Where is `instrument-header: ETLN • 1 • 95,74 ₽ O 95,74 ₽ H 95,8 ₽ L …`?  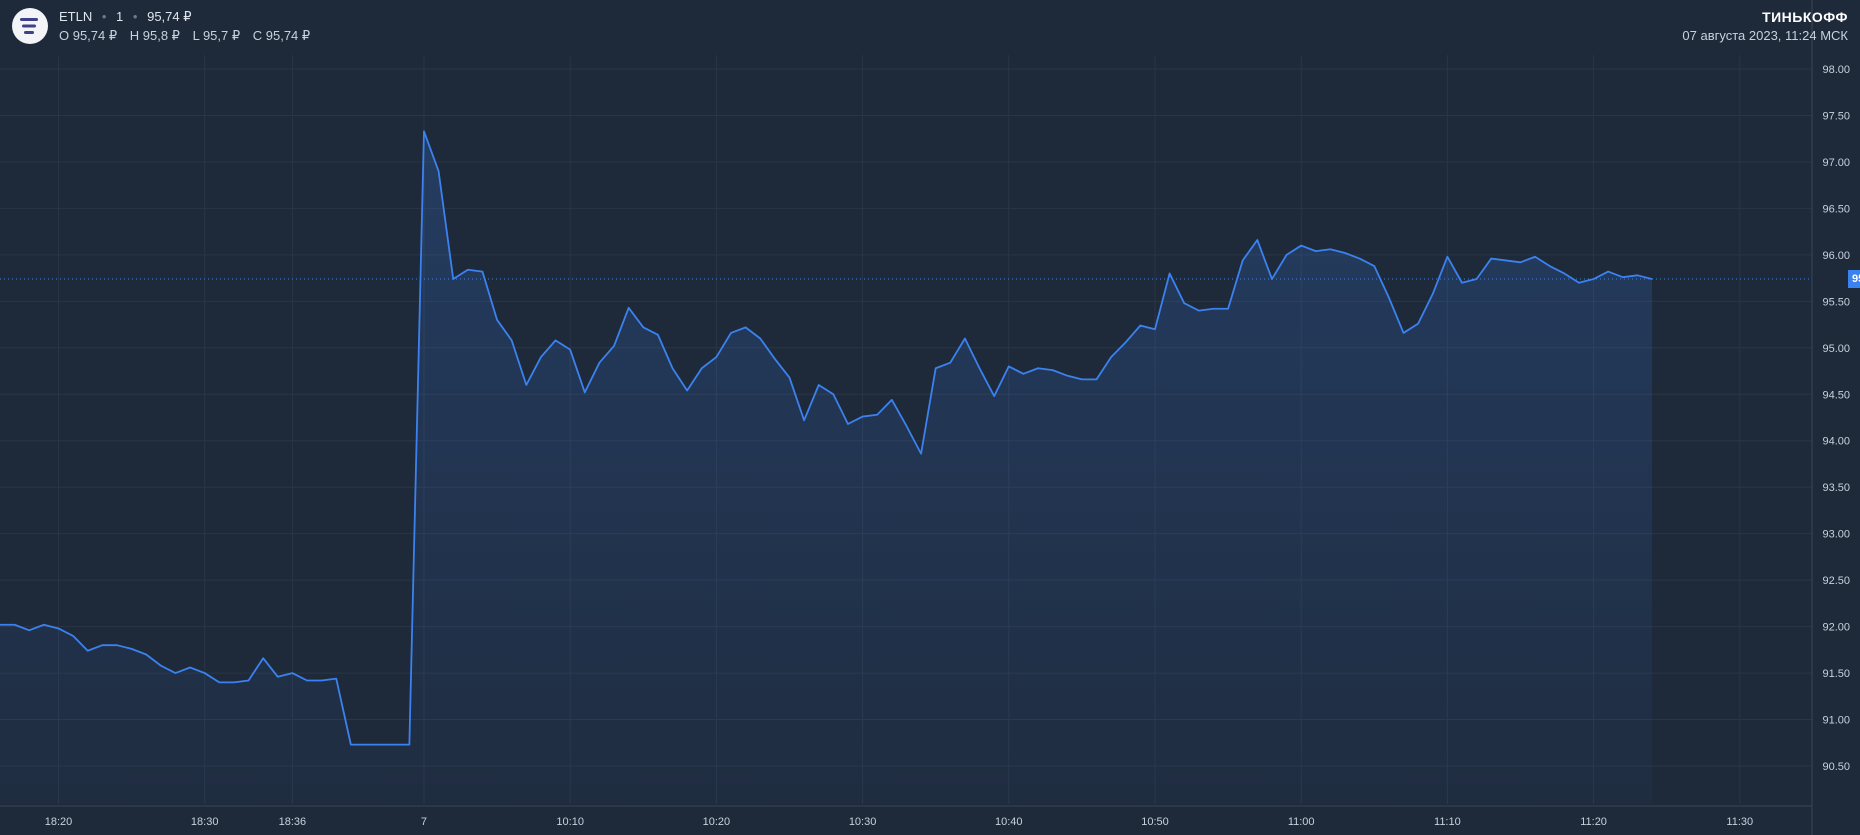
instrument-header: ETLN • 1 • 95,74 ₽ O 95,74 ₽ H 95,8 ₽ L … is located at coordinates (165, 26).